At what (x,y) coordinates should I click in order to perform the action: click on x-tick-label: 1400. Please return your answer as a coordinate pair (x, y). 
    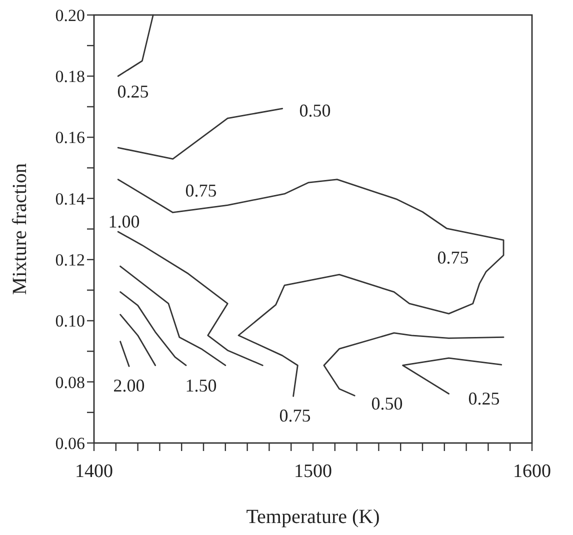
    Looking at the image, I should click on (94, 471).